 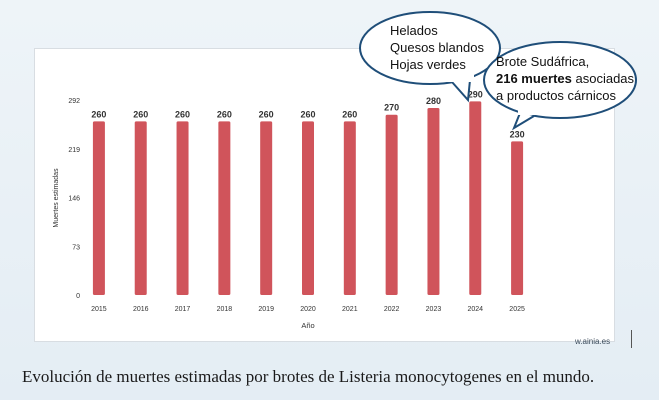 I want to click on data-label-2018: 260, so click(x=224, y=114).